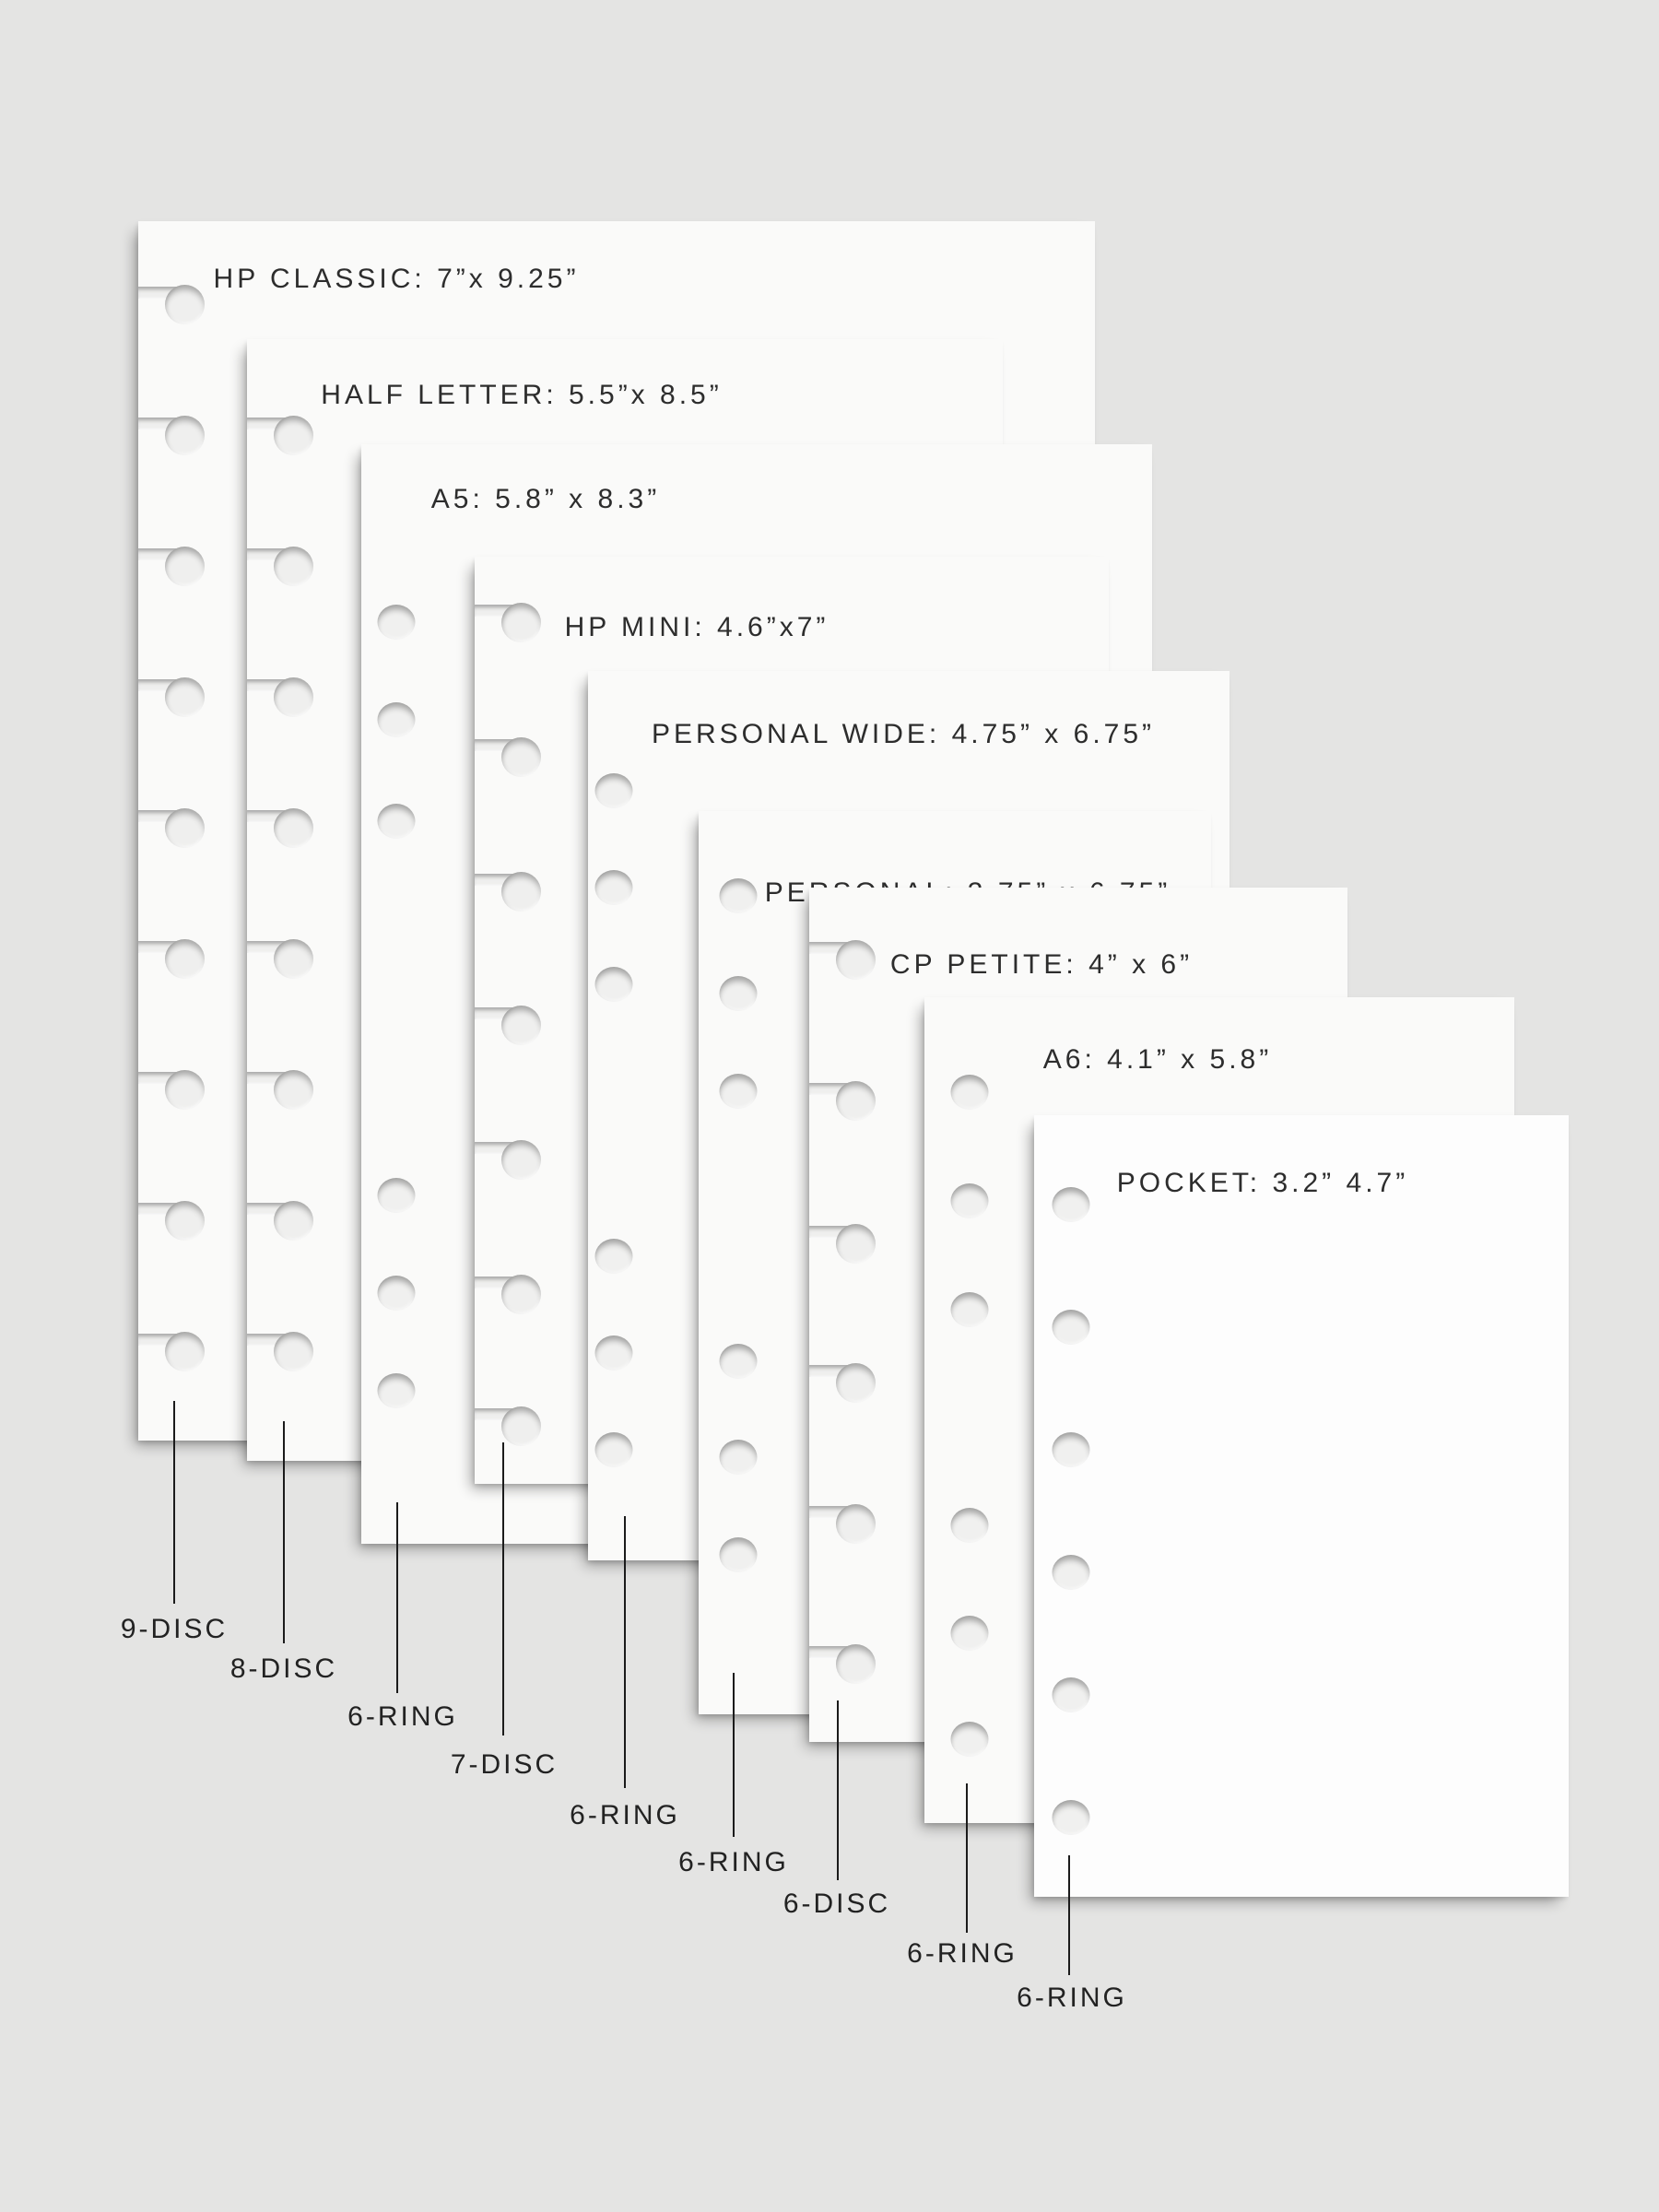 The width and height of the screenshot is (1659, 2212). Describe the element at coordinates (284, 1532) in the screenshot. I see `callout-line-half-letter` at that location.